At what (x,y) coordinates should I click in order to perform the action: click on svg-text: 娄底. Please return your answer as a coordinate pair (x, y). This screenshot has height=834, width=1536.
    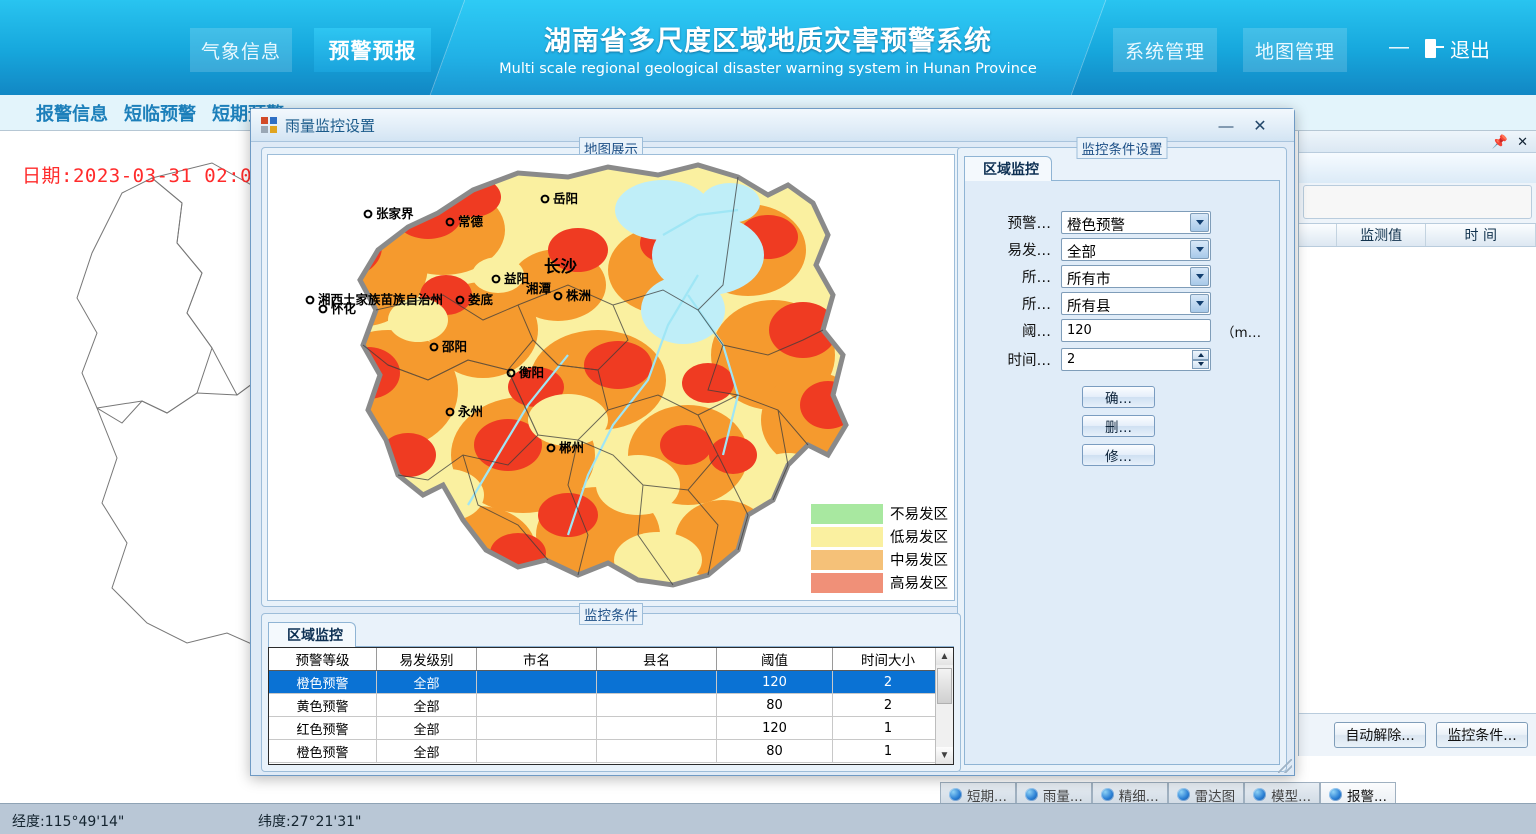
    Looking at the image, I should click on (481, 299).